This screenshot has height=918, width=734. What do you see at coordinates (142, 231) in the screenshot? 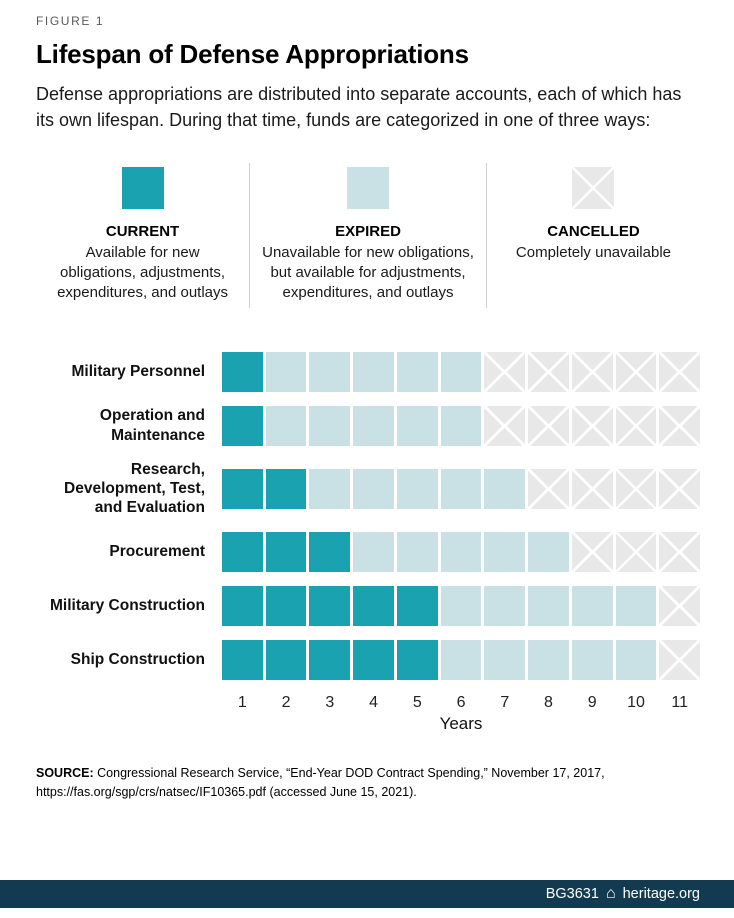
I see `legend-label-current: CURRENT` at bounding box center [142, 231].